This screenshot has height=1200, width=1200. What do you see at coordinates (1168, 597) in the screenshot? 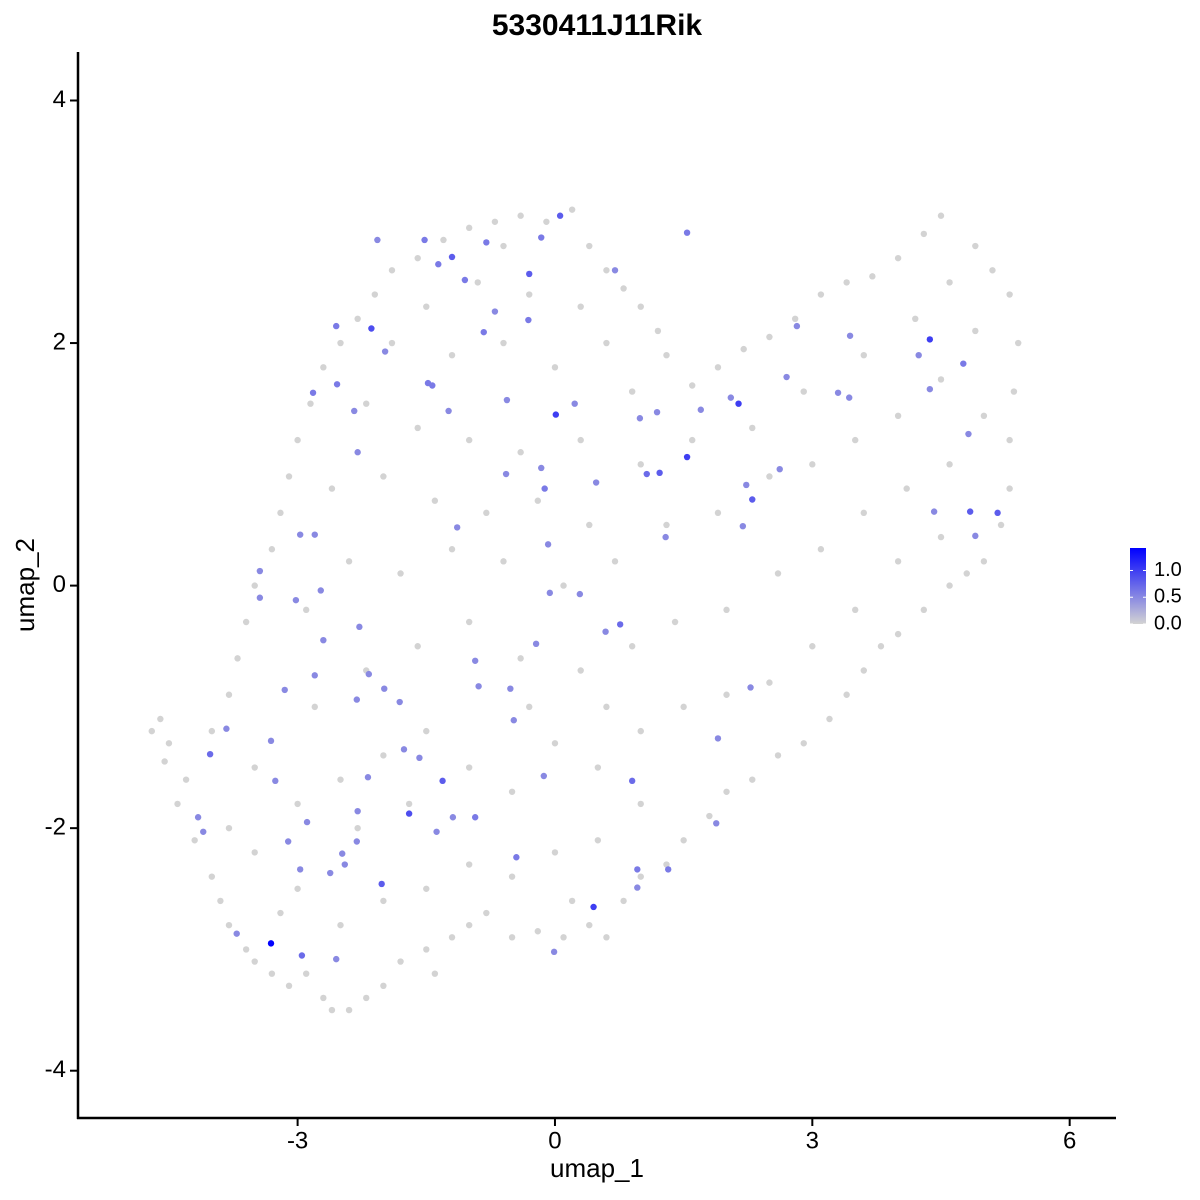
I see `colorbar-tick-label: 0.5` at bounding box center [1168, 597].